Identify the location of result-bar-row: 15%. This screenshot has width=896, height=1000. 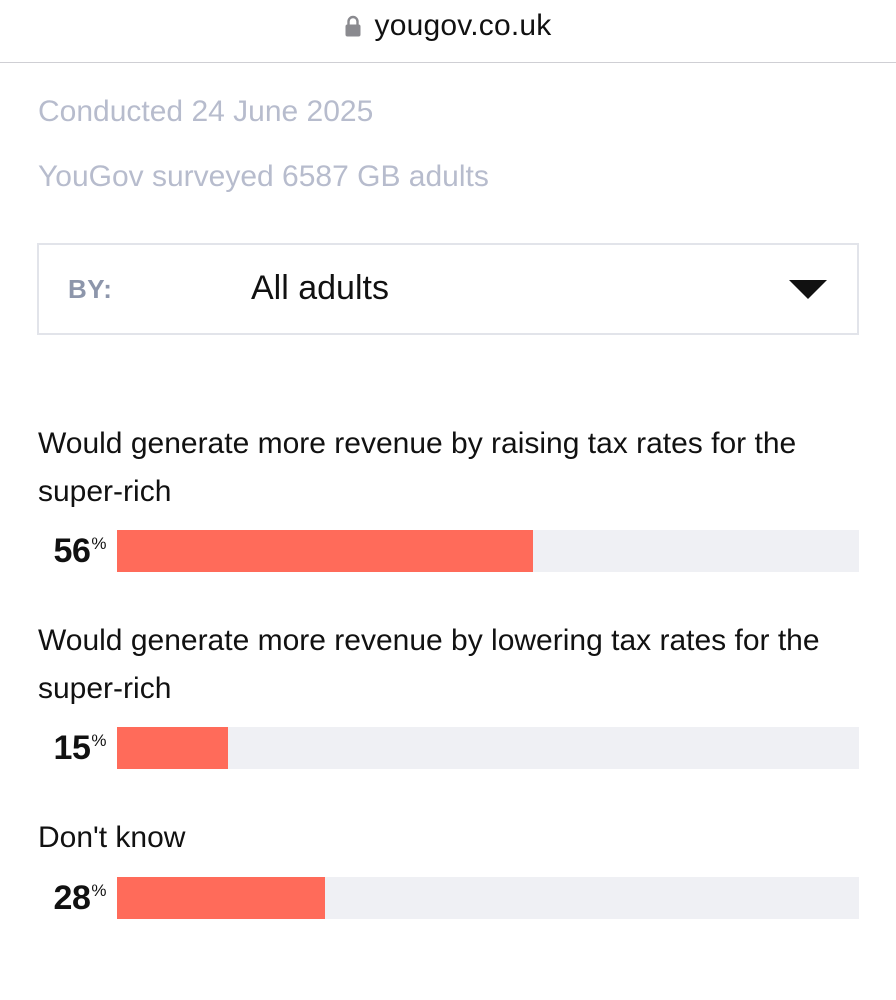
(448, 748).